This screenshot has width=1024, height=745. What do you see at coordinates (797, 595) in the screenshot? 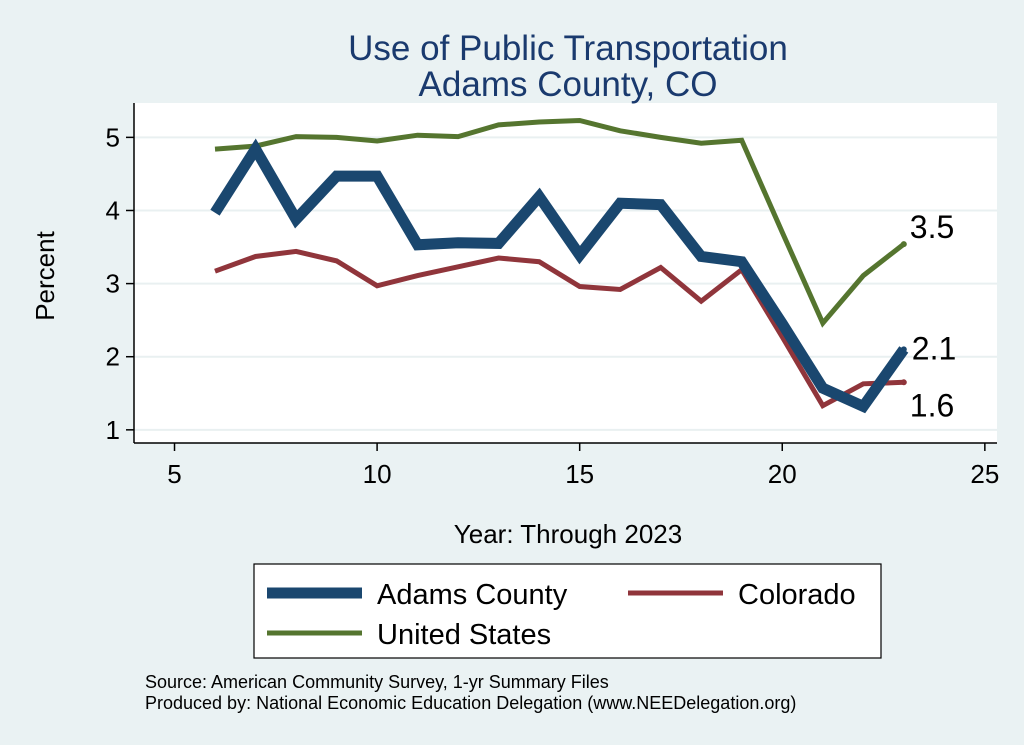
I see `legend-label-colorado: Colorado` at bounding box center [797, 595].